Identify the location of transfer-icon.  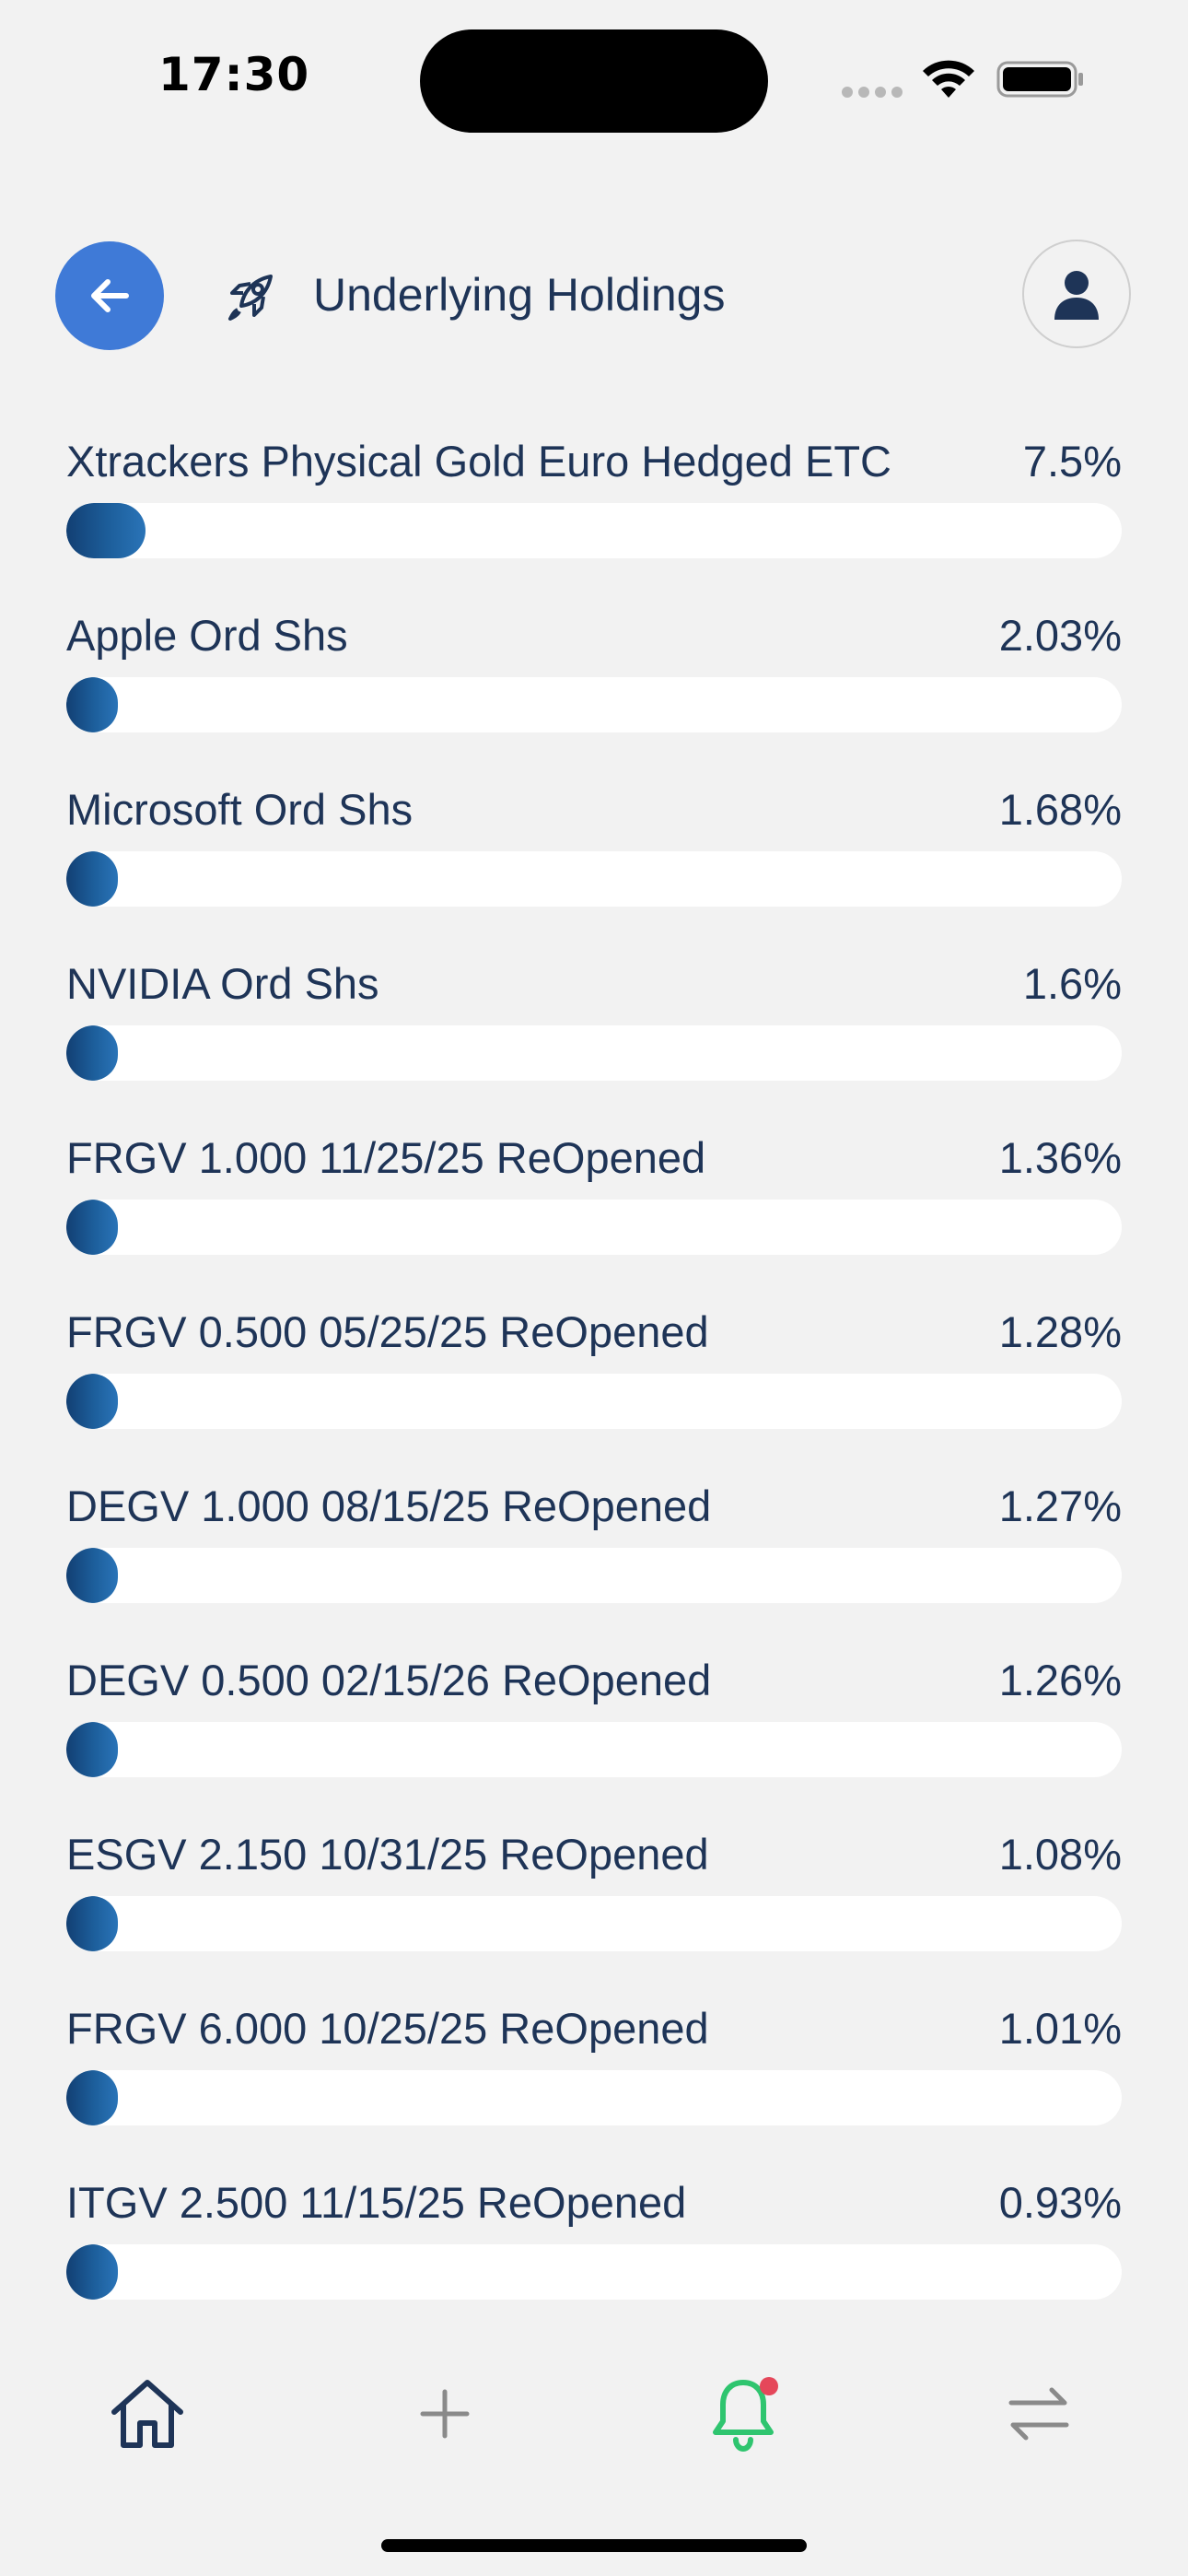
(1038, 2414).